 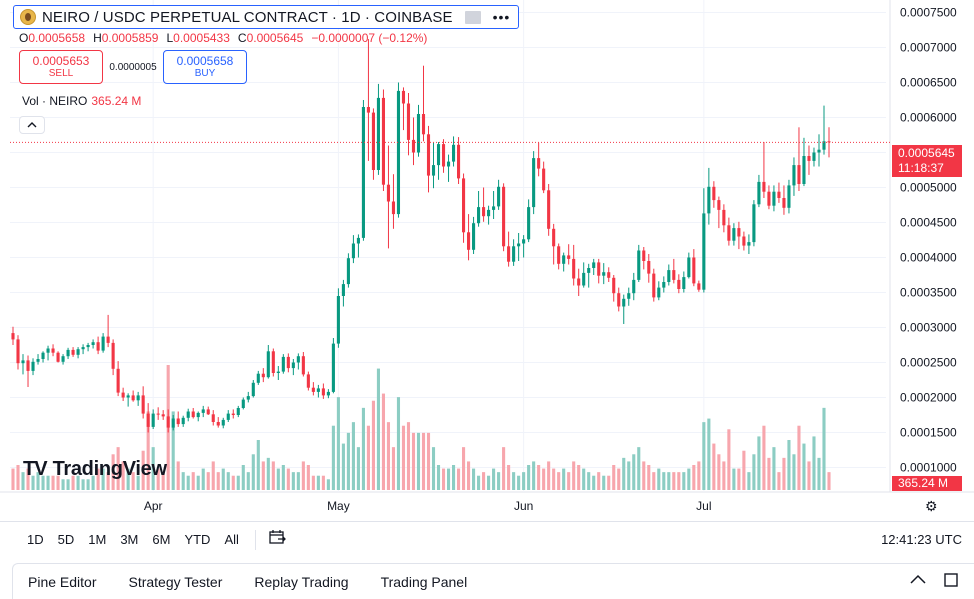 What do you see at coordinates (931, 506) in the screenshot?
I see `settings-gear-icon: ⚙` at bounding box center [931, 506].